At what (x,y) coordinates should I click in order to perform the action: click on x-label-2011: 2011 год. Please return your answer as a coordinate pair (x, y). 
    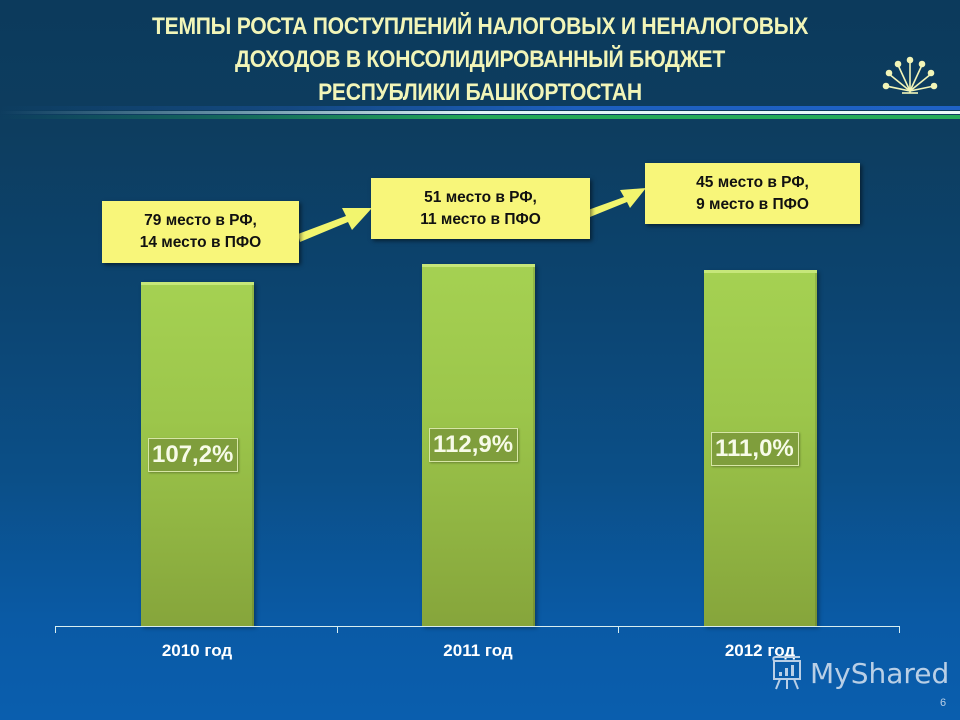
    Looking at the image, I should click on (478, 650).